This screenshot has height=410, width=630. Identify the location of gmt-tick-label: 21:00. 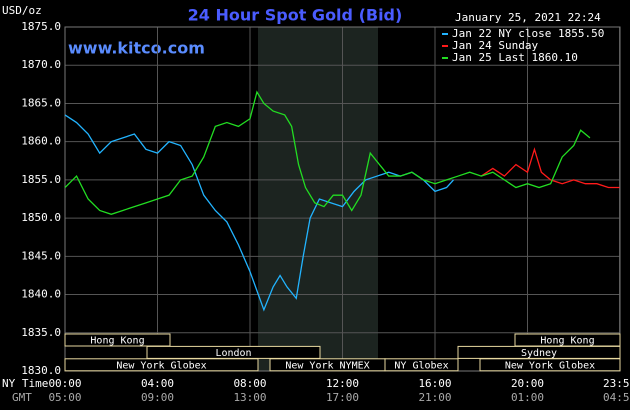
(434, 397).